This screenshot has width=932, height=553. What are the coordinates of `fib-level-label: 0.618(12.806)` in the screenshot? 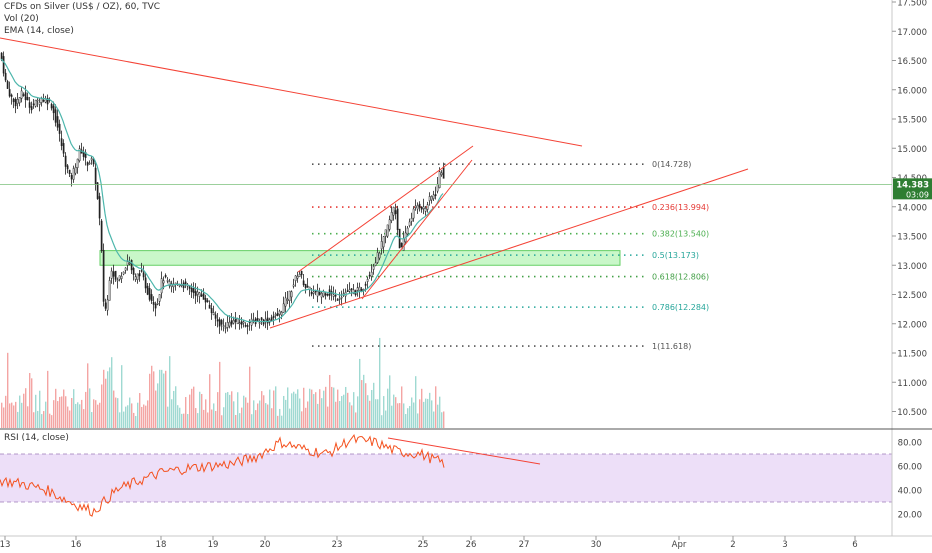 It's located at (680, 277).